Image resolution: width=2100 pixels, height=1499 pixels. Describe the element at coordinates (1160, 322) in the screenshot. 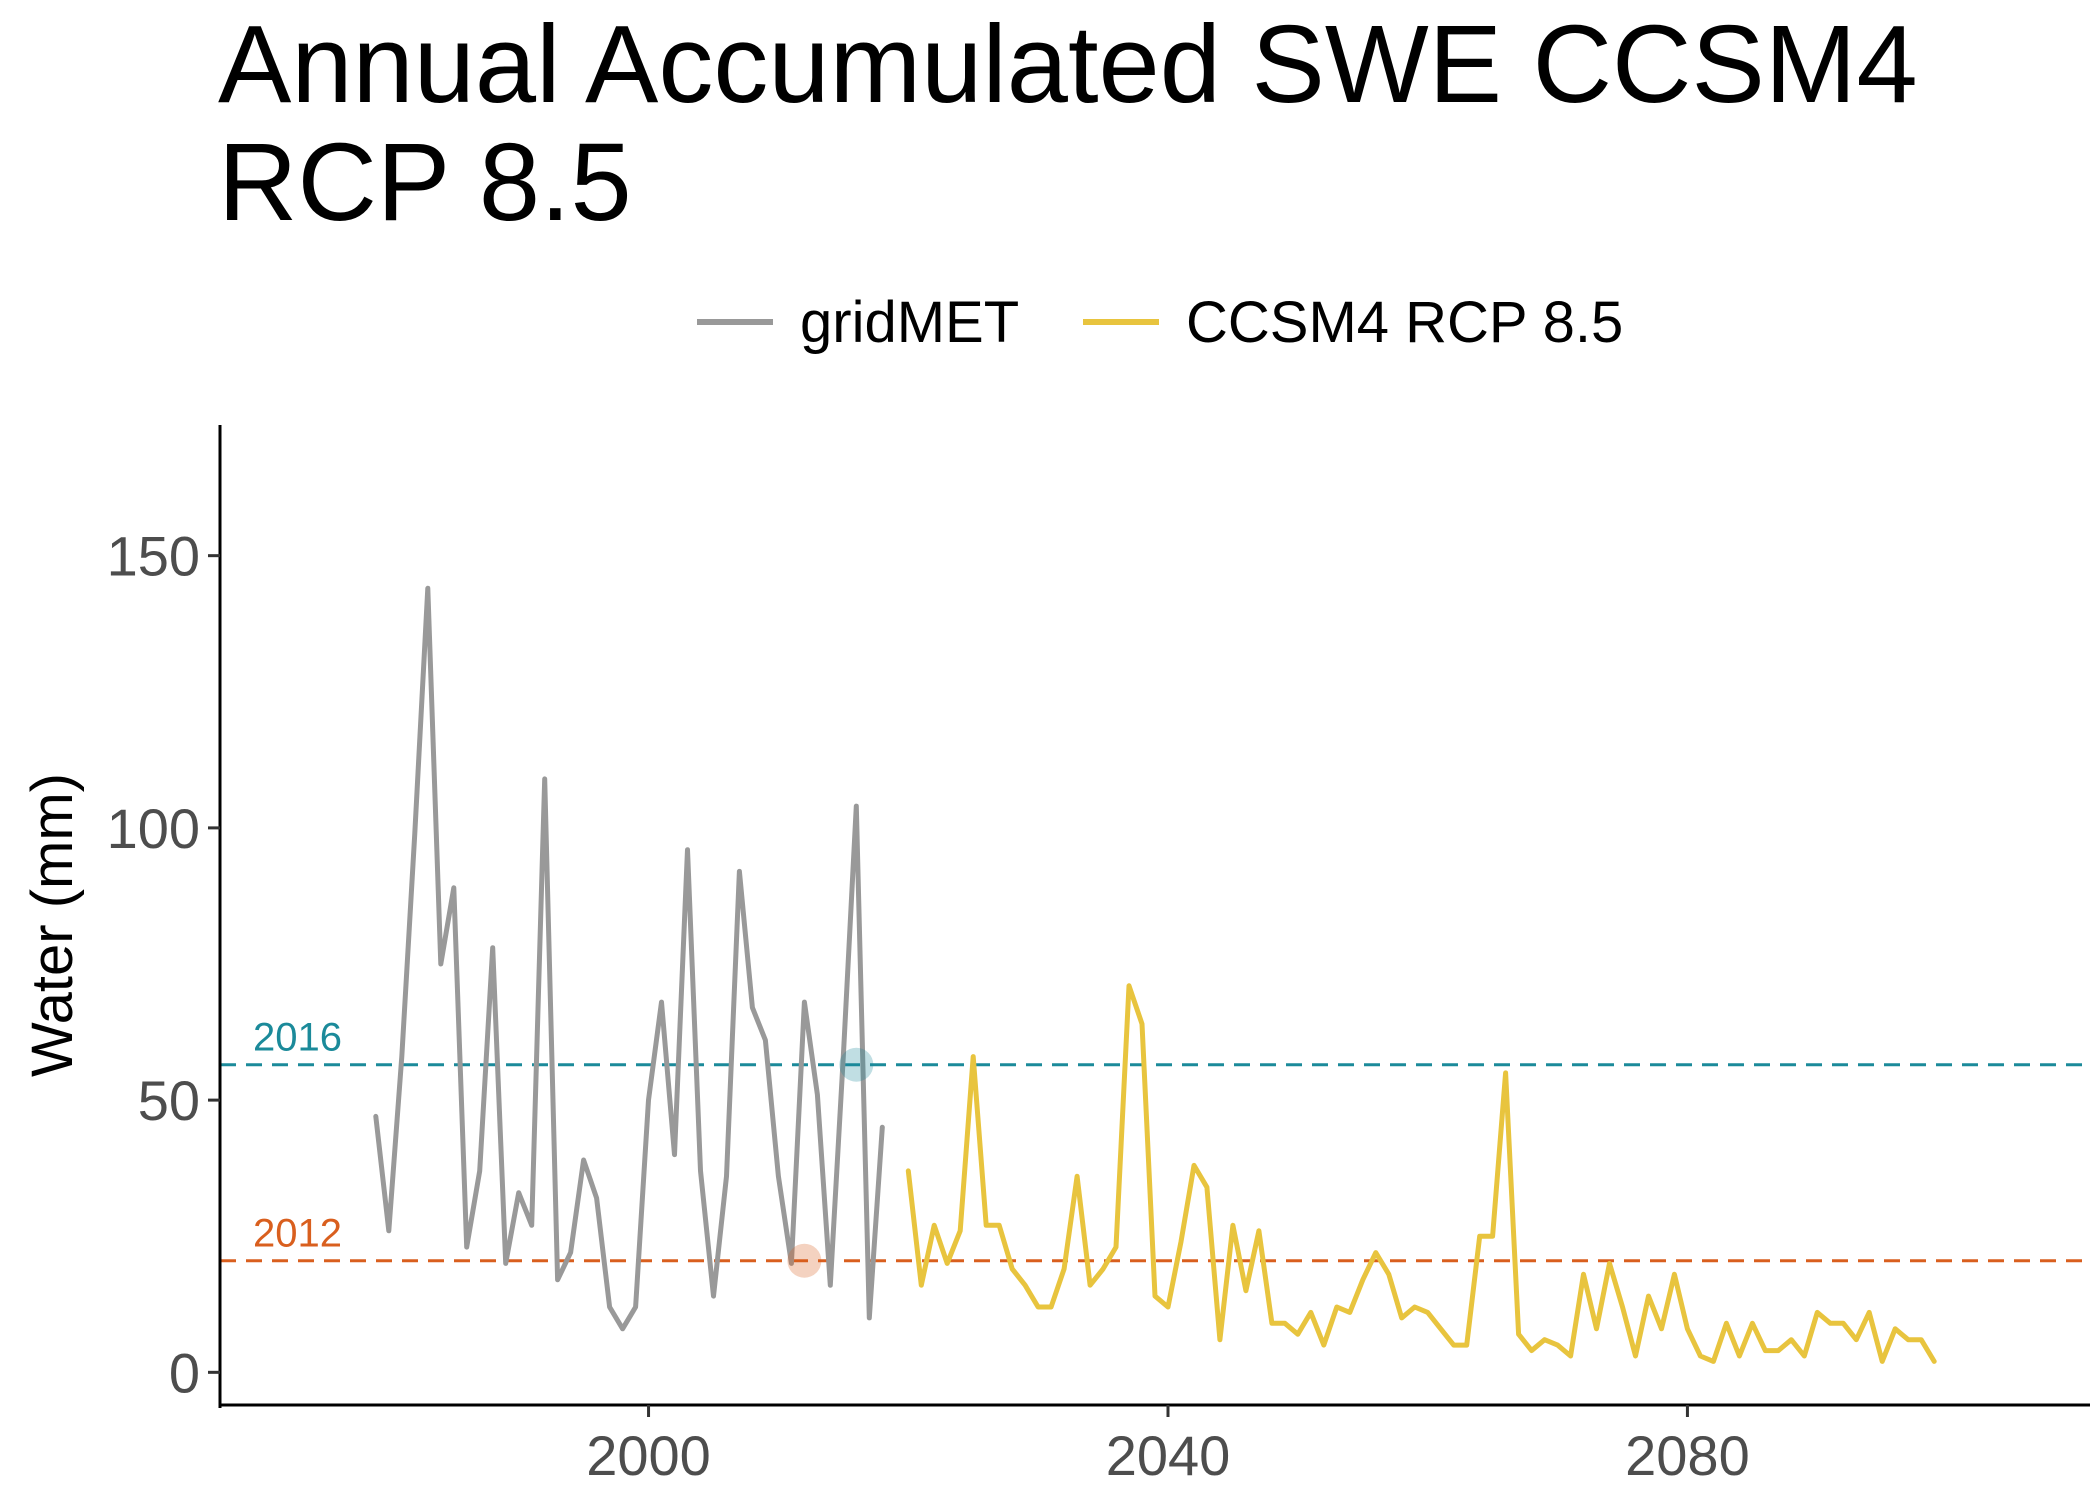

I see `legend: gridMET CCSM4 RCP 8.5` at that location.